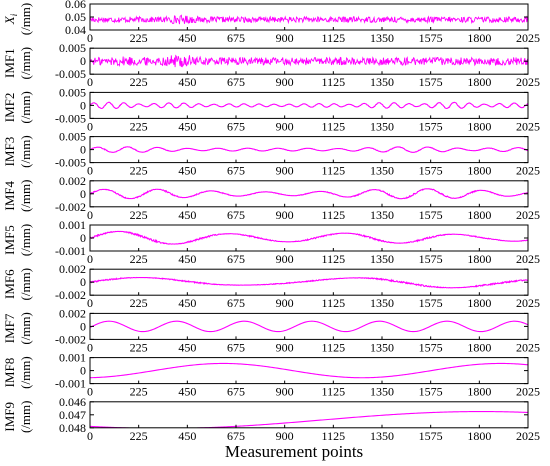 The height and width of the screenshot is (466, 550). Describe the element at coordinates (431, 392) in the screenshot. I see `x-tick-label-imf8: 1575` at that location.